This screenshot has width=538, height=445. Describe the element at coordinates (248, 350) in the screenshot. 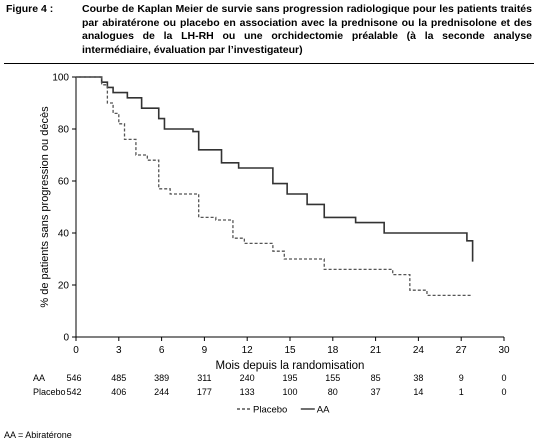

I see `x-tick-label: 12` at that location.